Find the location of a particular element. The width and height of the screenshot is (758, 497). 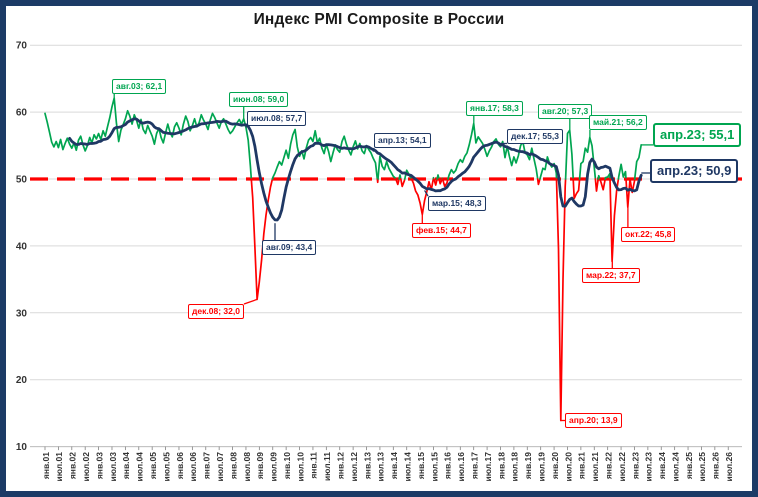

annotation-callout: фев.15; 44,7 is located at coordinates (441, 230).